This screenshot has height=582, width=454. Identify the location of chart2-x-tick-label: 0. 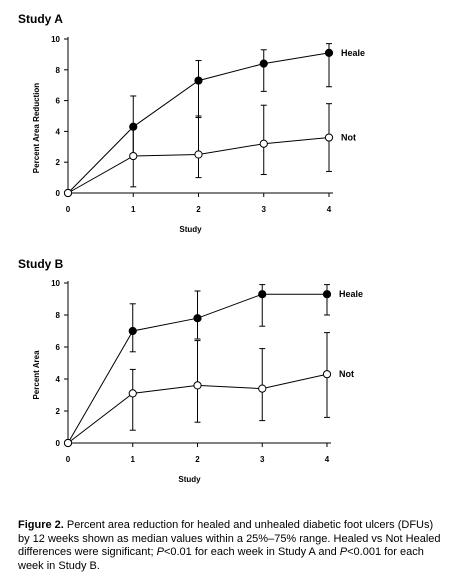
(68, 459).